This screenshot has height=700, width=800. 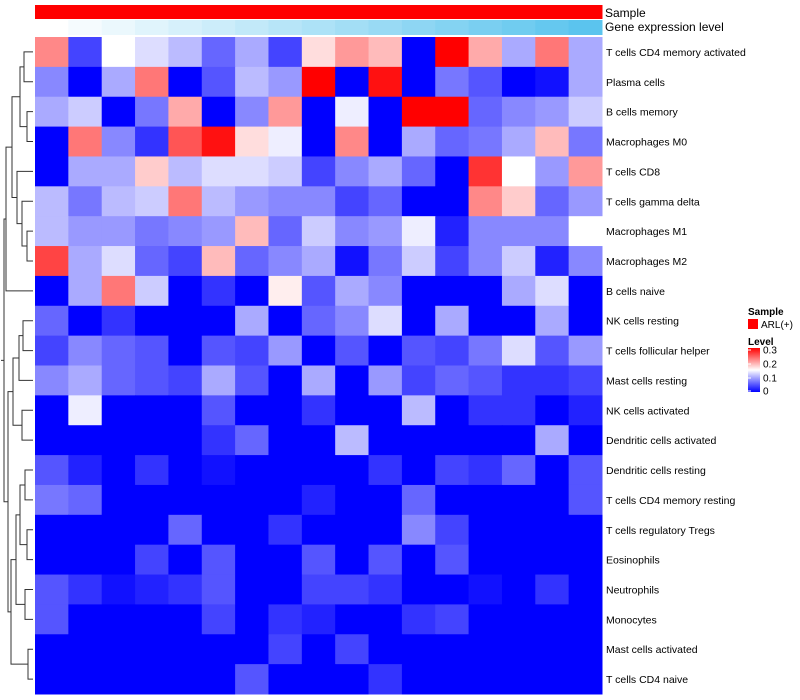 I want to click on legend-level-tick-label: 0.1, so click(x=770, y=379).